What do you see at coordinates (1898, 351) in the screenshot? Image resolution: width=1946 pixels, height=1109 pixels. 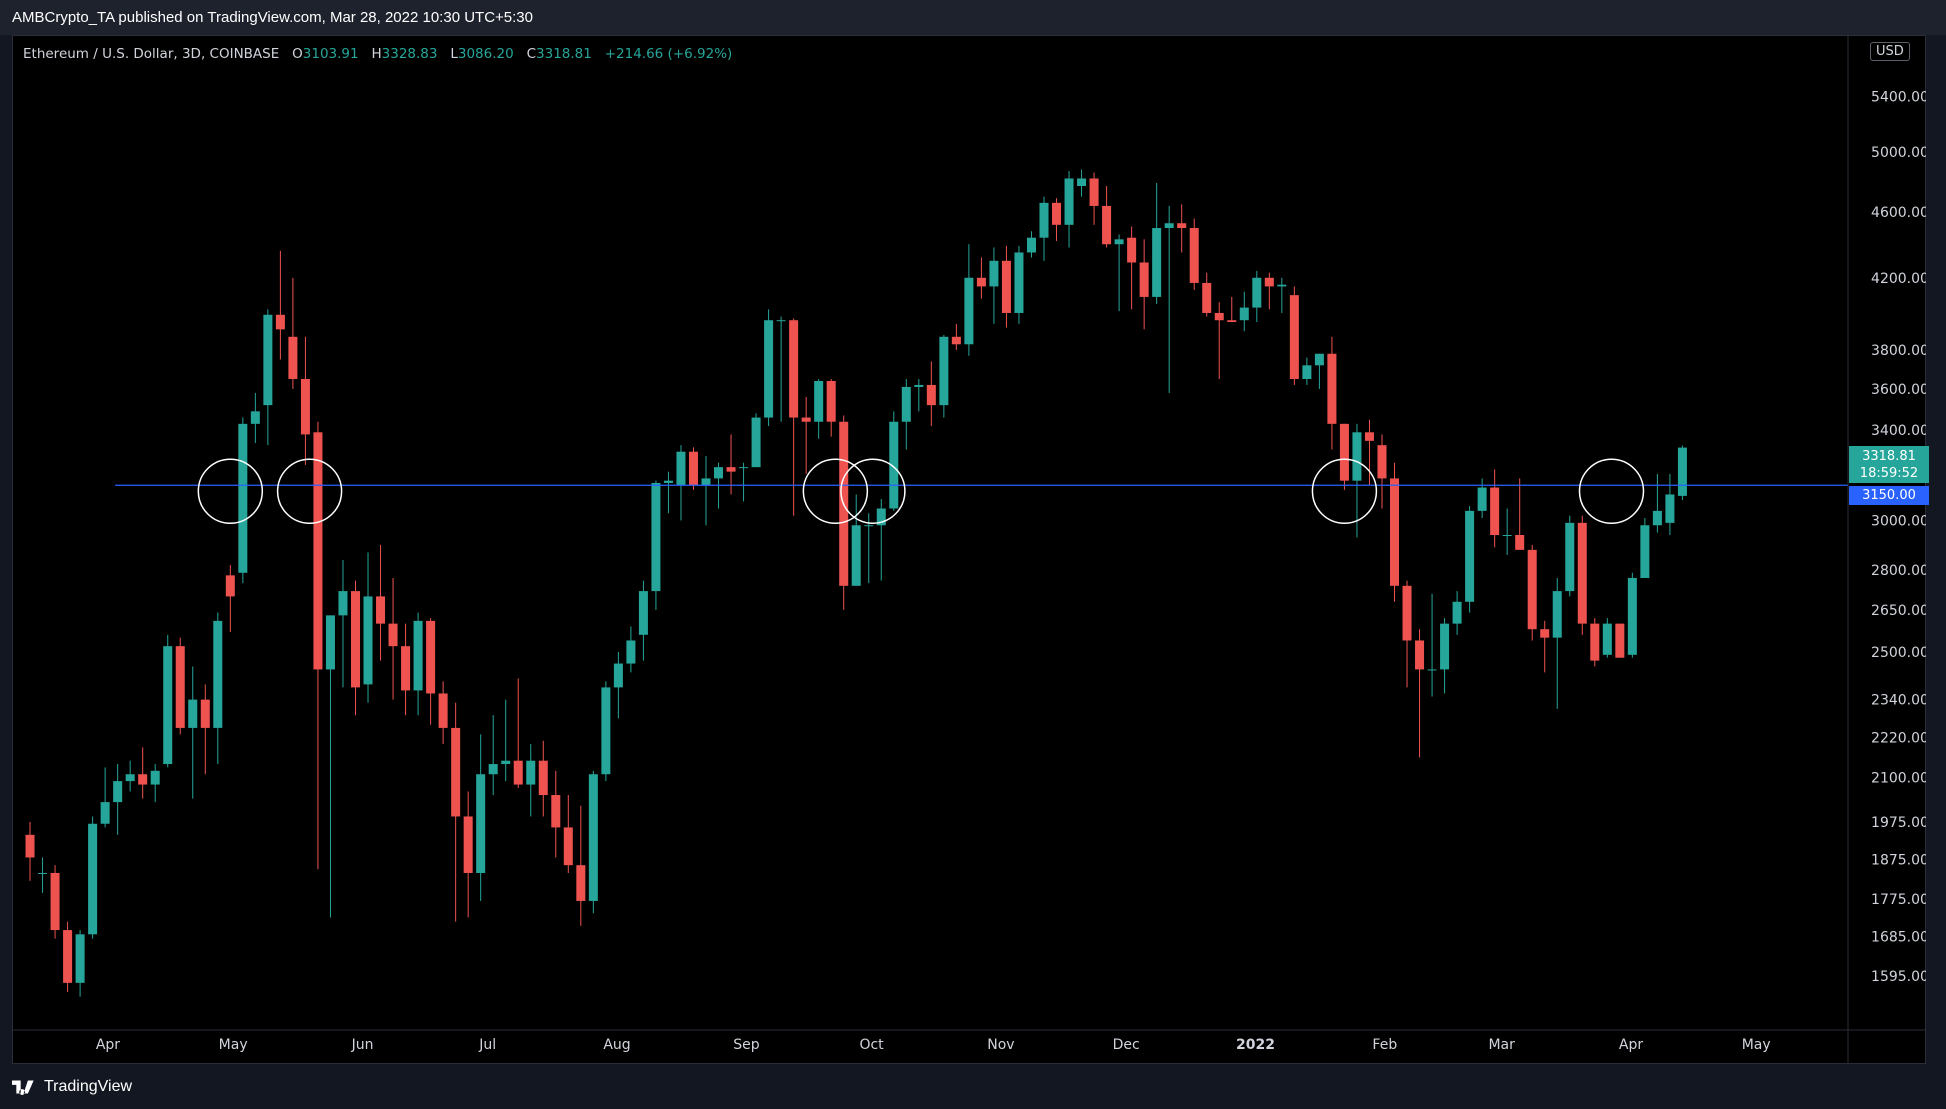 I see `price-tick-label: 3800.00` at bounding box center [1898, 351].